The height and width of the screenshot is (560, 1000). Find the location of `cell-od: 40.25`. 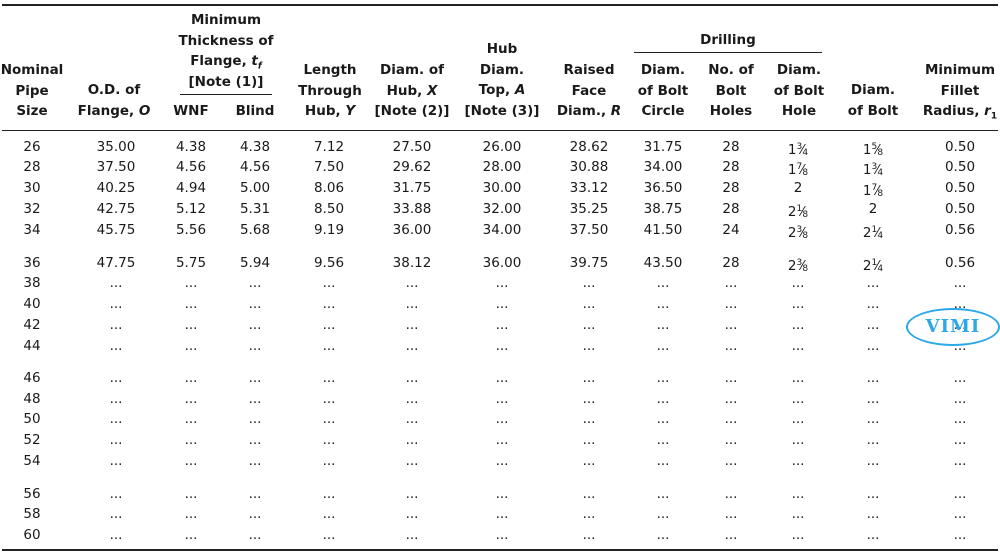

cell-od: 40.25 is located at coordinates (116, 188).